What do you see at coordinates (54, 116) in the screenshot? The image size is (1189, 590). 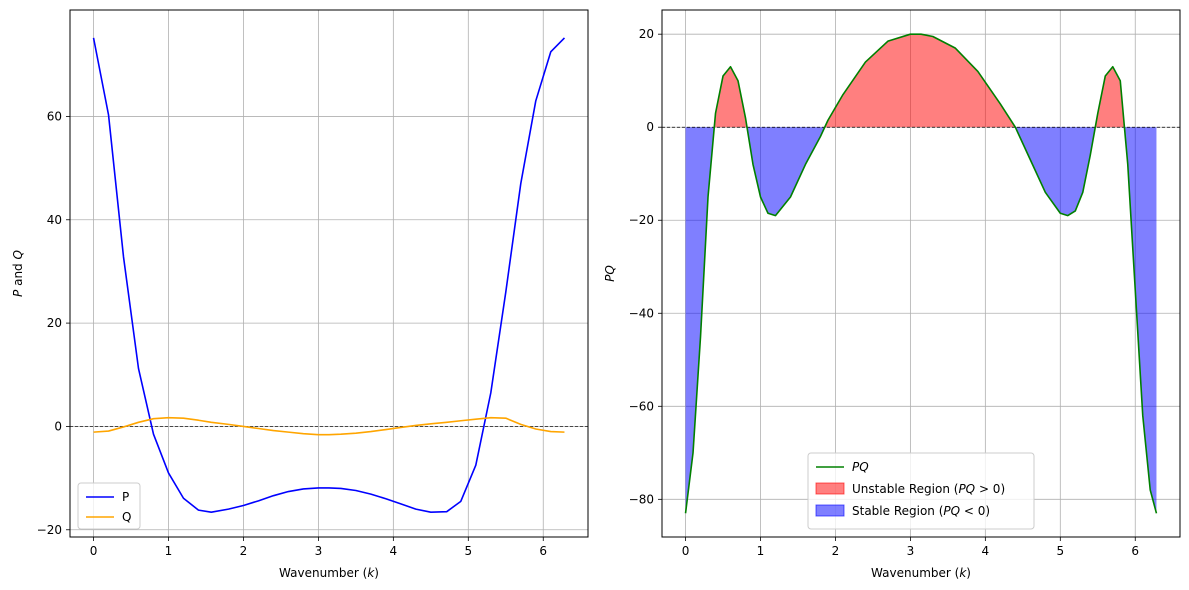 I see `y-tick-label: 60` at bounding box center [54, 116].